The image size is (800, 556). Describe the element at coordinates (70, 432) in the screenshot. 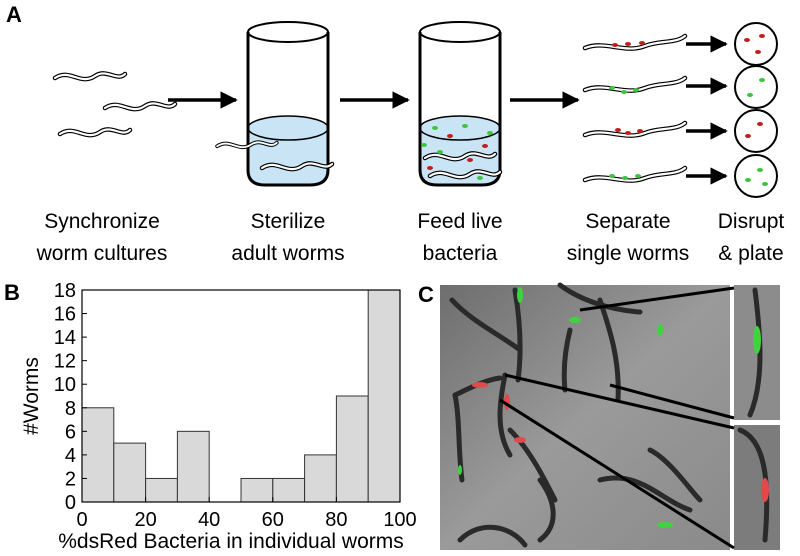

I see `y-tick-label: 6` at that location.